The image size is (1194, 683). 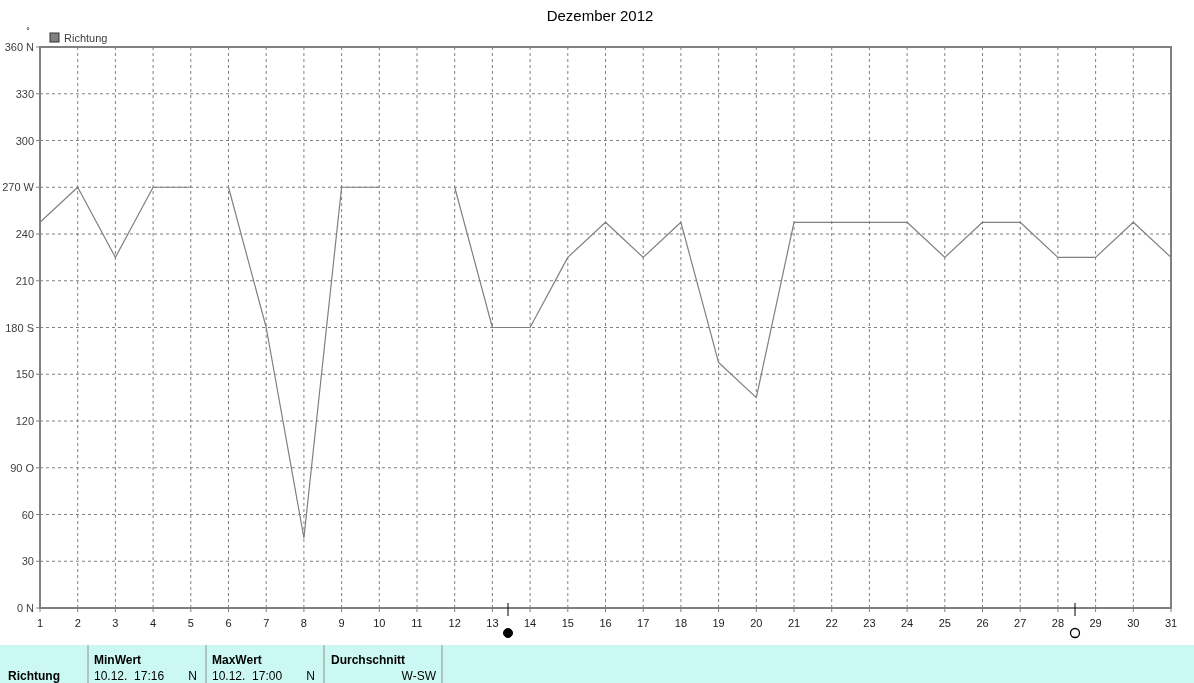 What do you see at coordinates (794, 623) in the screenshot?
I see `x-tick-label: 21` at bounding box center [794, 623].